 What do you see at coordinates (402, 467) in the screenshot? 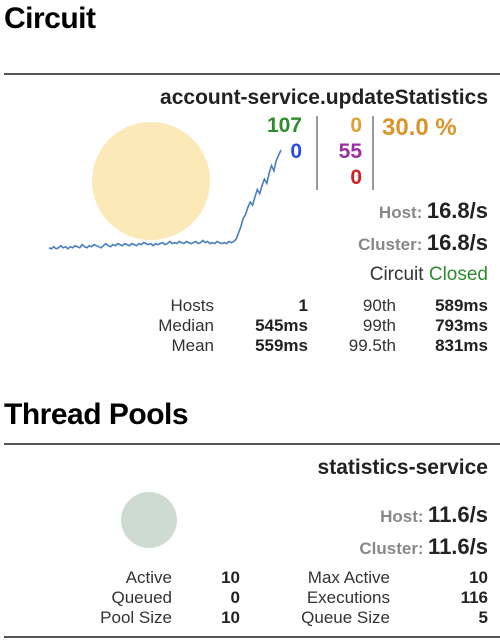
I see `pool-name: statistics-service` at bounding box center [402, 467].